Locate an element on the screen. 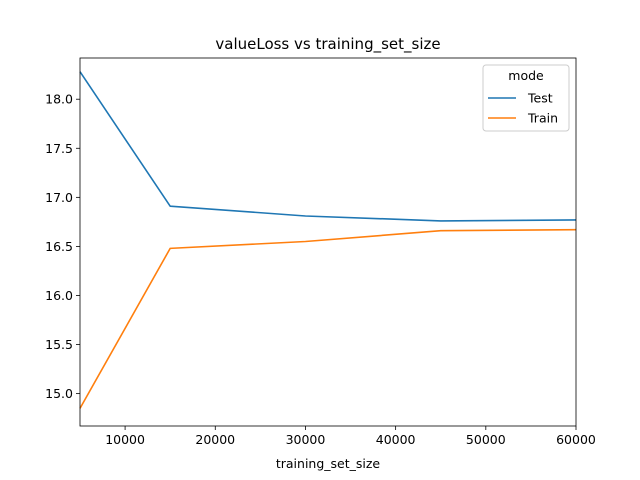 This screenshot has width=640, height=480. y-tick-label: 17.5 is located at coordinates (59, 148).